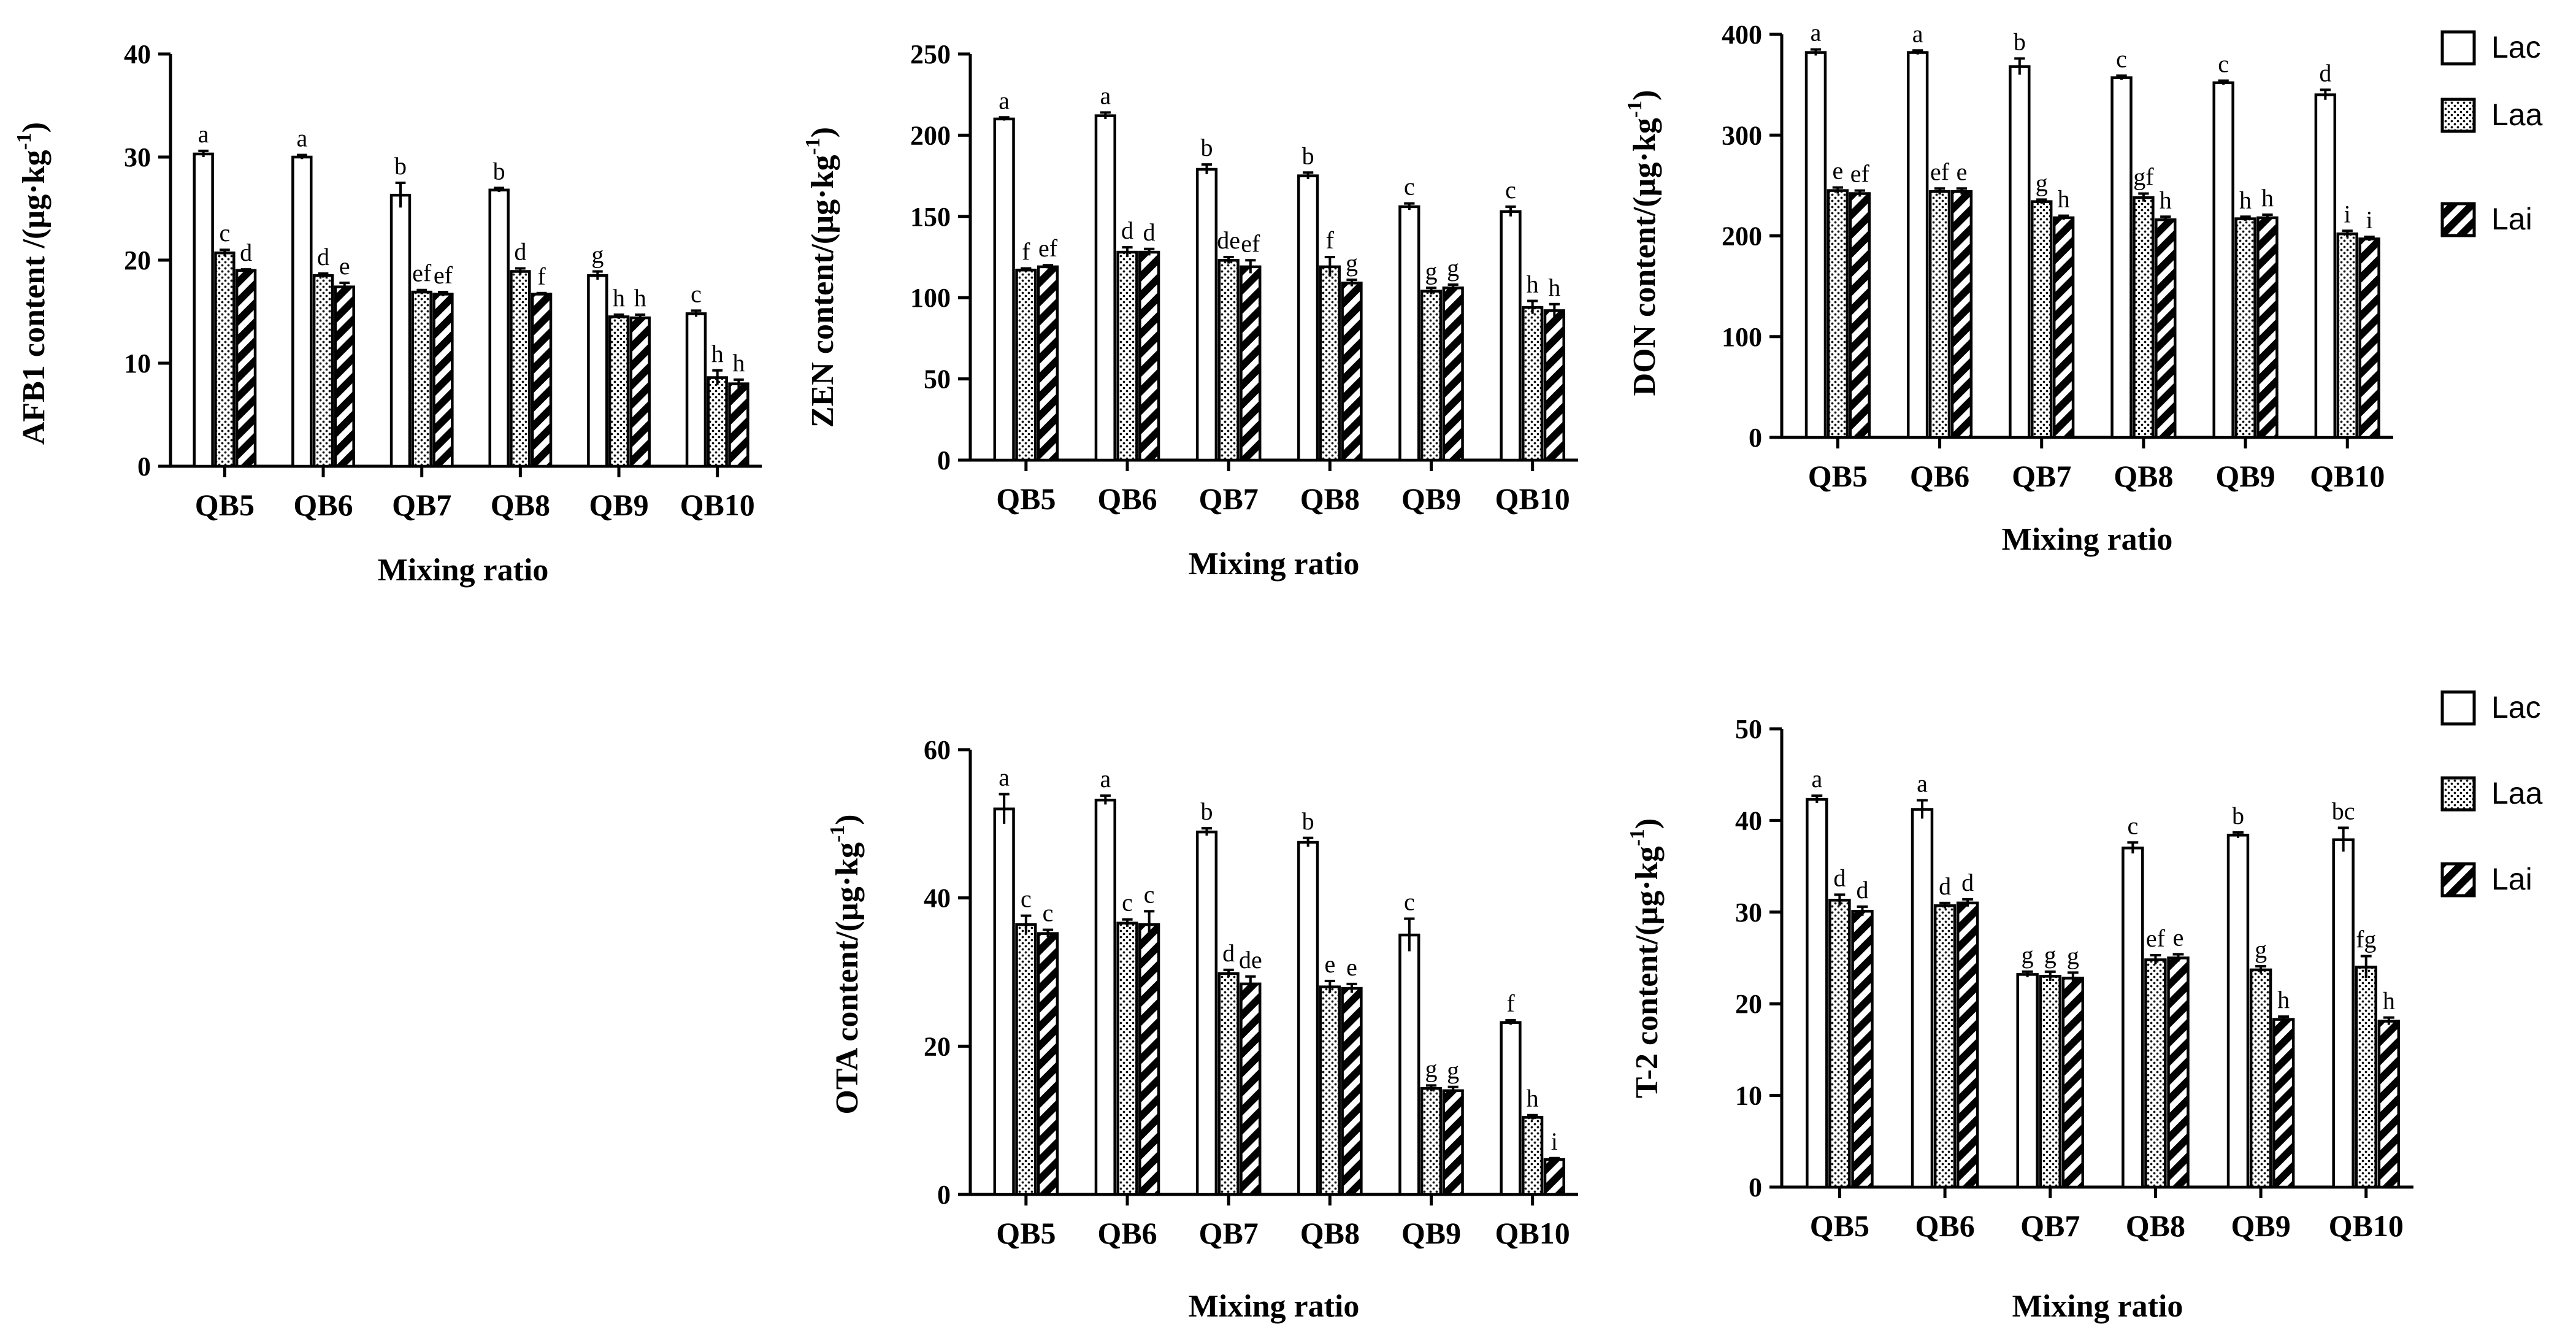 This screenshot has height=1338, width=2576. Describe the element at coordinates (2050, 1226) in the screenshot. I see `category-label: QB7` at that location.